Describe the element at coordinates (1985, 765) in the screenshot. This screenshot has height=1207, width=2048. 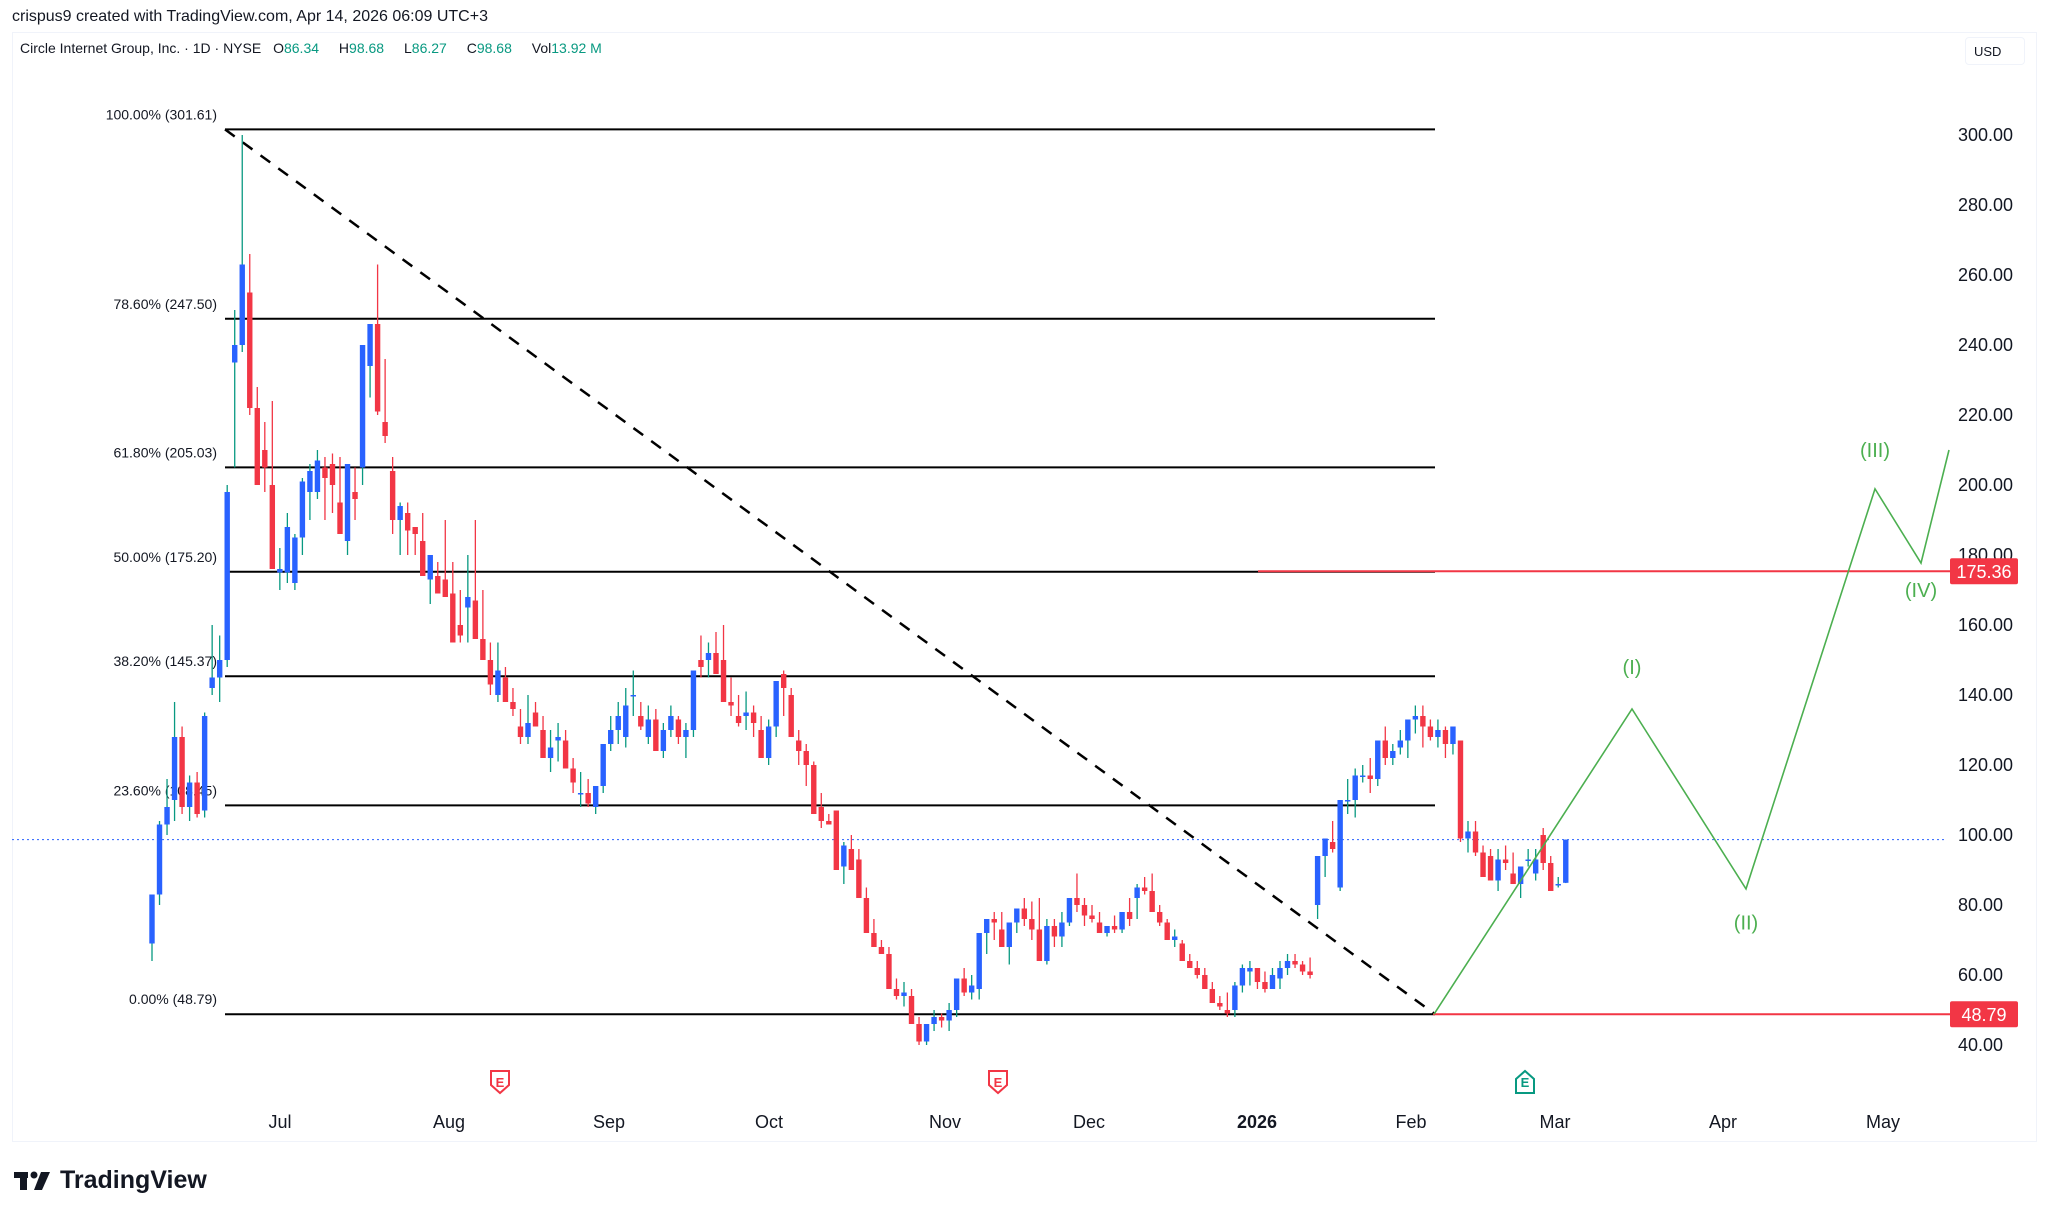
I see `y-axis-tick: 120.00` at that location.